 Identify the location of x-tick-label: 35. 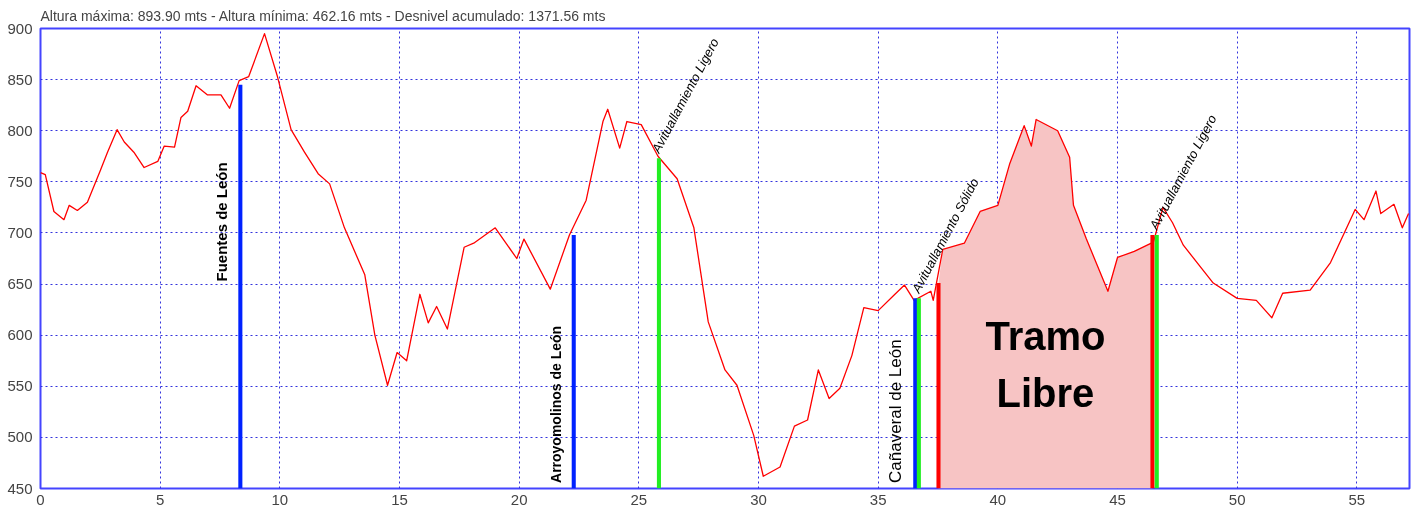
(878, 499).